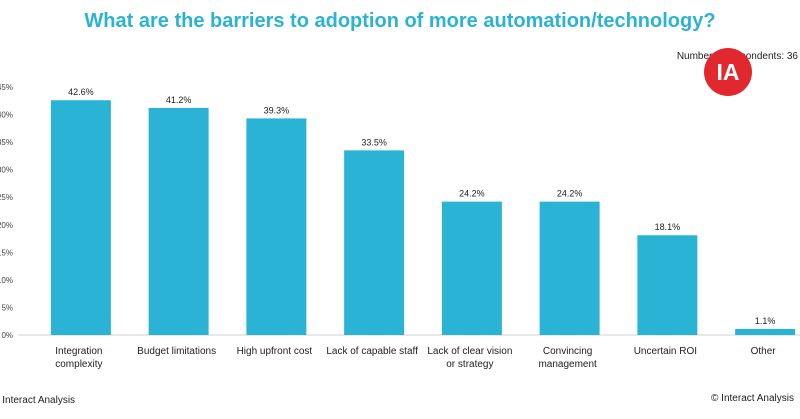  I want to click on logo-text: IA, so click(728, 72).